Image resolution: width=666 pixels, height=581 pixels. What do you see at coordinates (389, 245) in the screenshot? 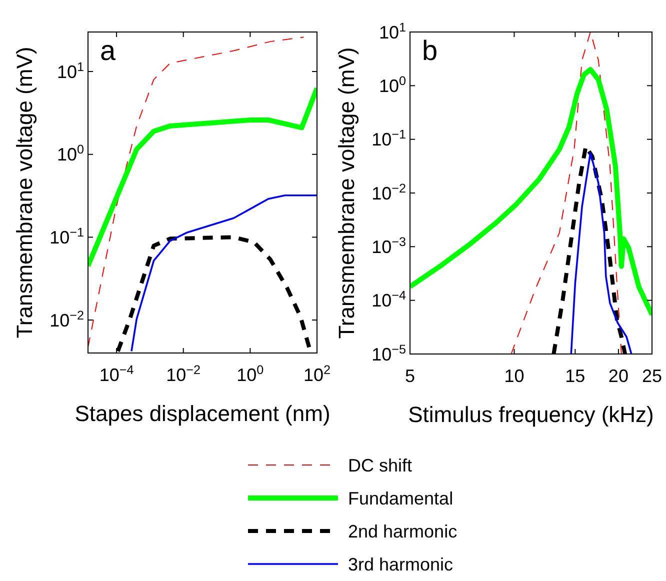
I see `y-tick-label: 10$^{−3}$` at bounding box center [389, 245].